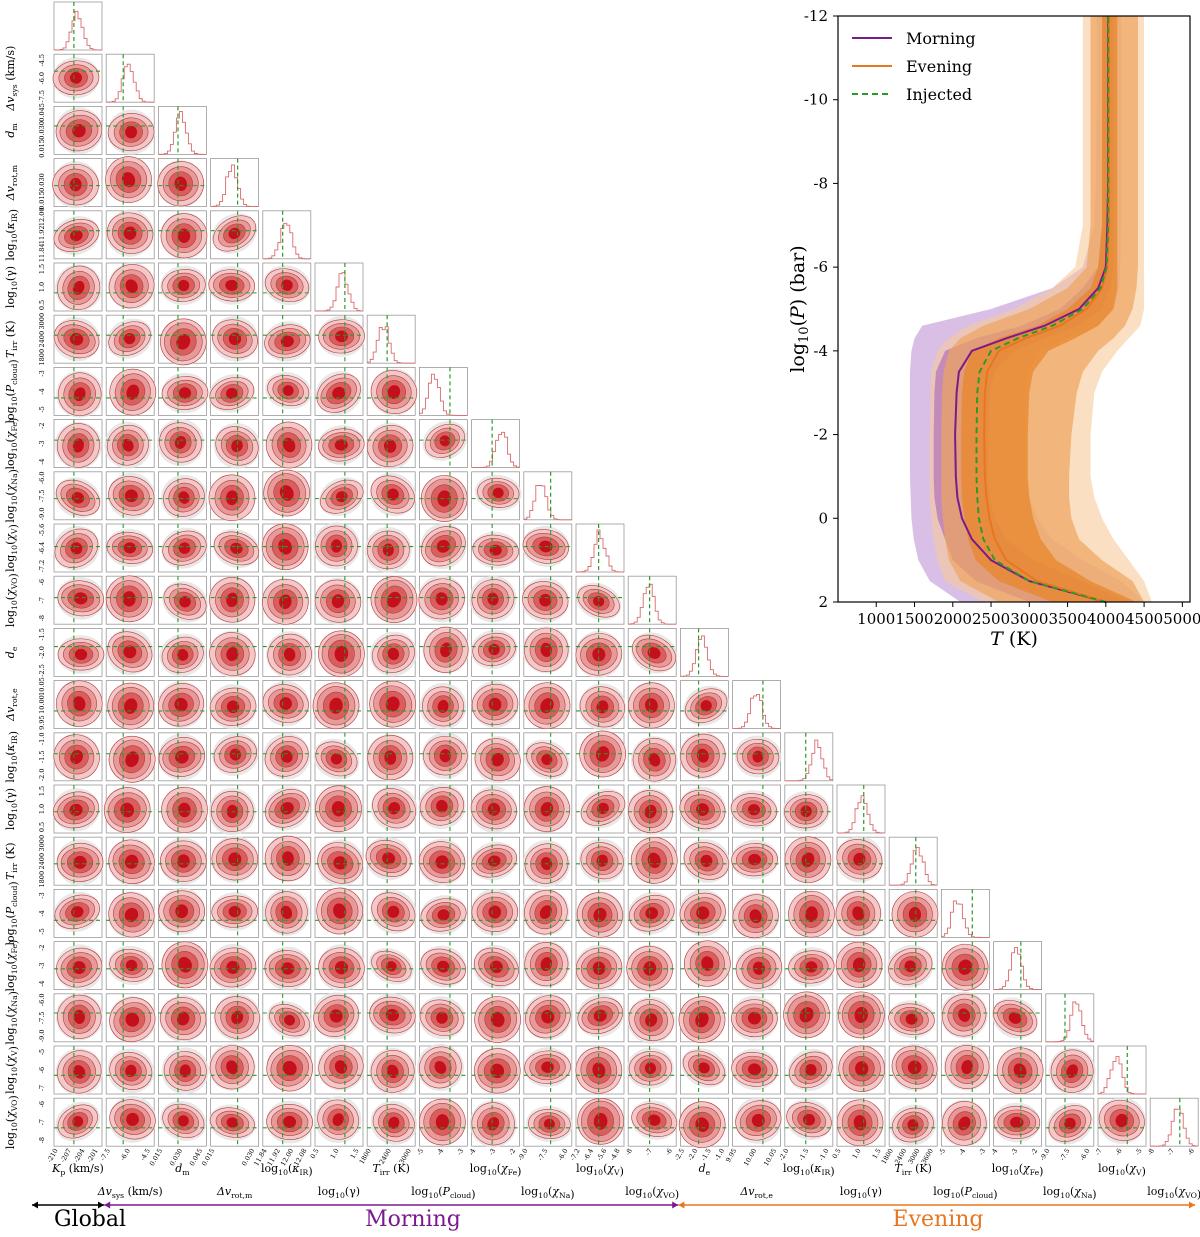 The width and height of the screenshot is (1200, 1237). What do you see at coordinates (42, 305) in the screenshot?
I see `tick-label: 0.5` at bounding box center [42, 305].